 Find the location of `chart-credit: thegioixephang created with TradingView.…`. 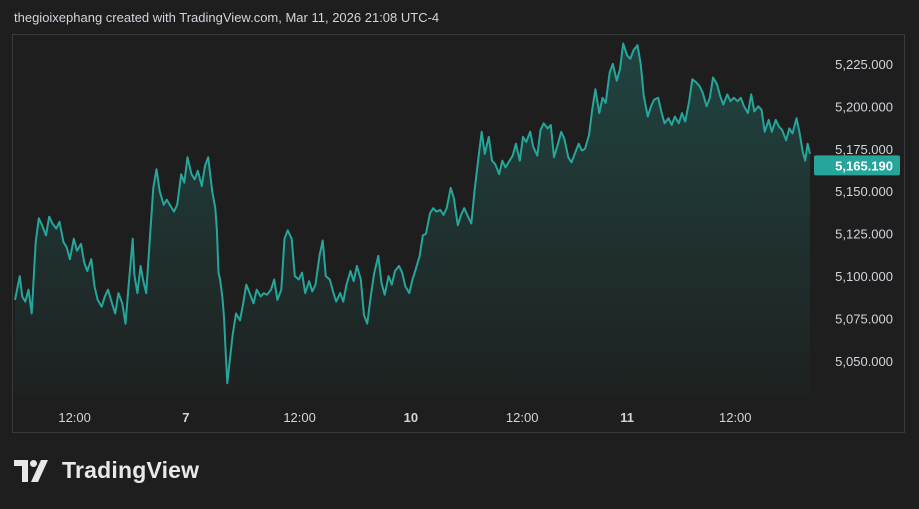

chart-credit: thegioixephang created with TradingView.… is located at coordinates (227, 17).